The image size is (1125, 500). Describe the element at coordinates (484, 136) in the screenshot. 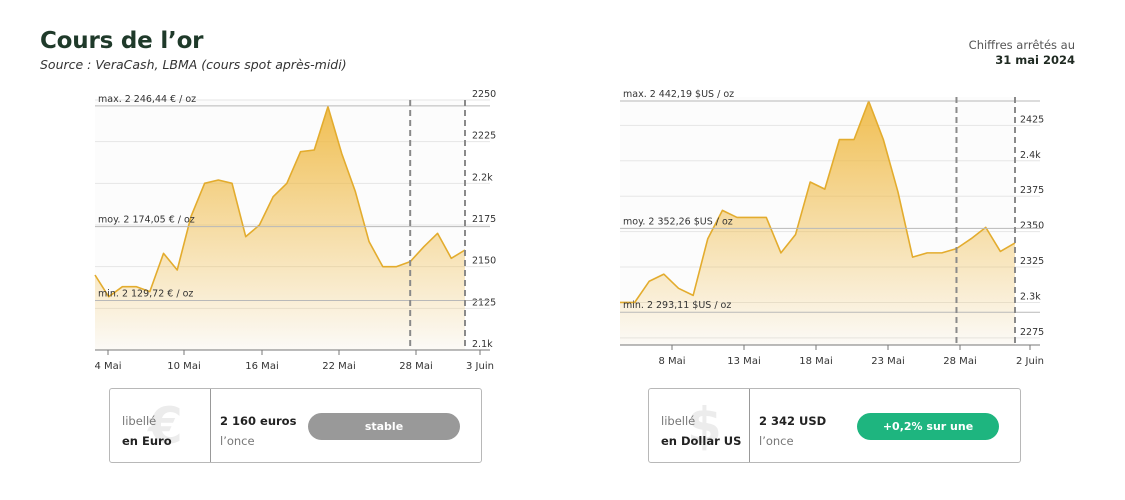

I see `eur-y-tick-label: 2225` at that location.